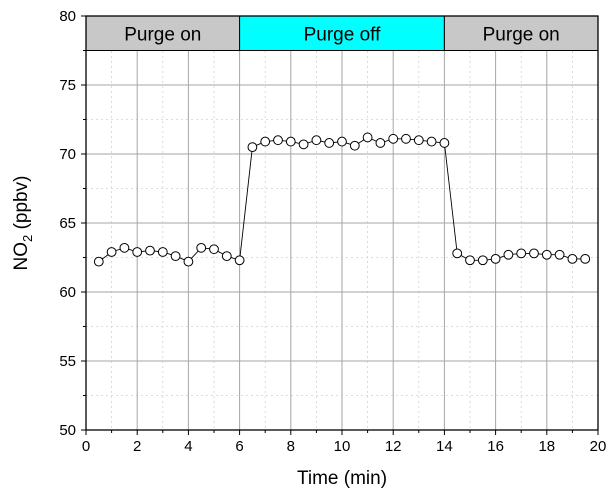 The height and width of the screenshot is (494, 613). Describe the element at coordinates (67, 430) in the screenshot. I see `y-tick-label: 50` at that location.